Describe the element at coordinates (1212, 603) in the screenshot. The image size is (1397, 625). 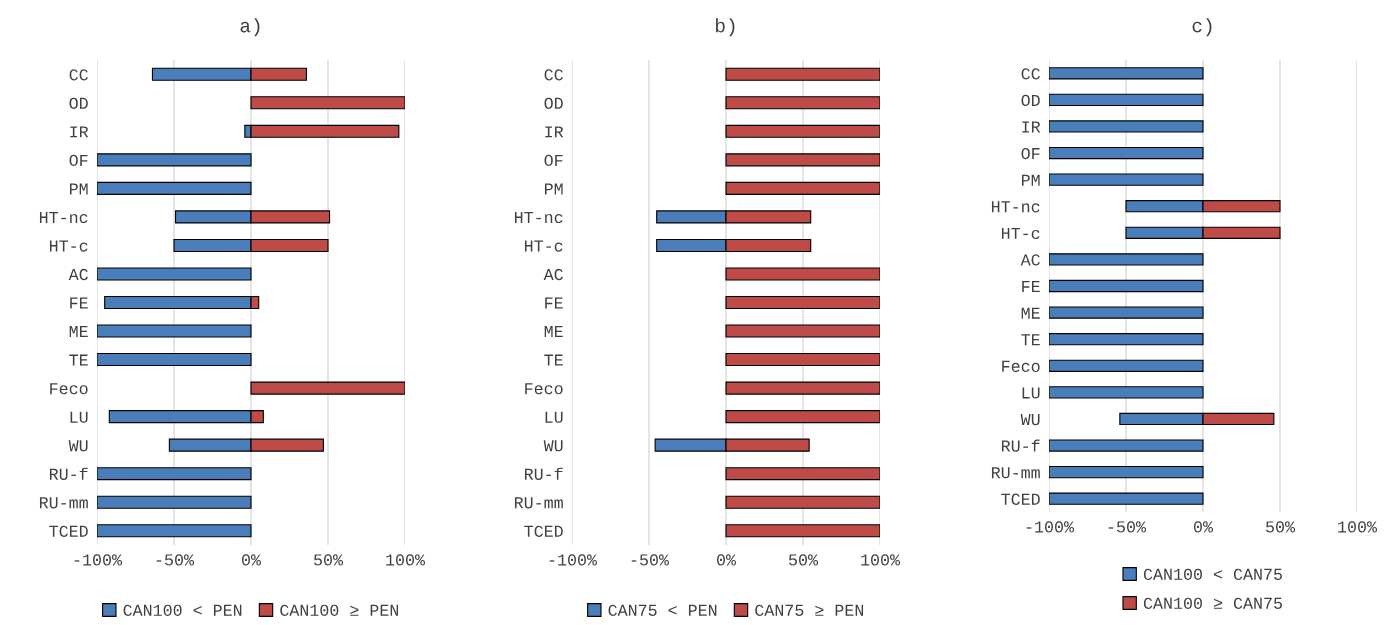
I see `legend-label: CAN100 ≥ CAN75` at that location.